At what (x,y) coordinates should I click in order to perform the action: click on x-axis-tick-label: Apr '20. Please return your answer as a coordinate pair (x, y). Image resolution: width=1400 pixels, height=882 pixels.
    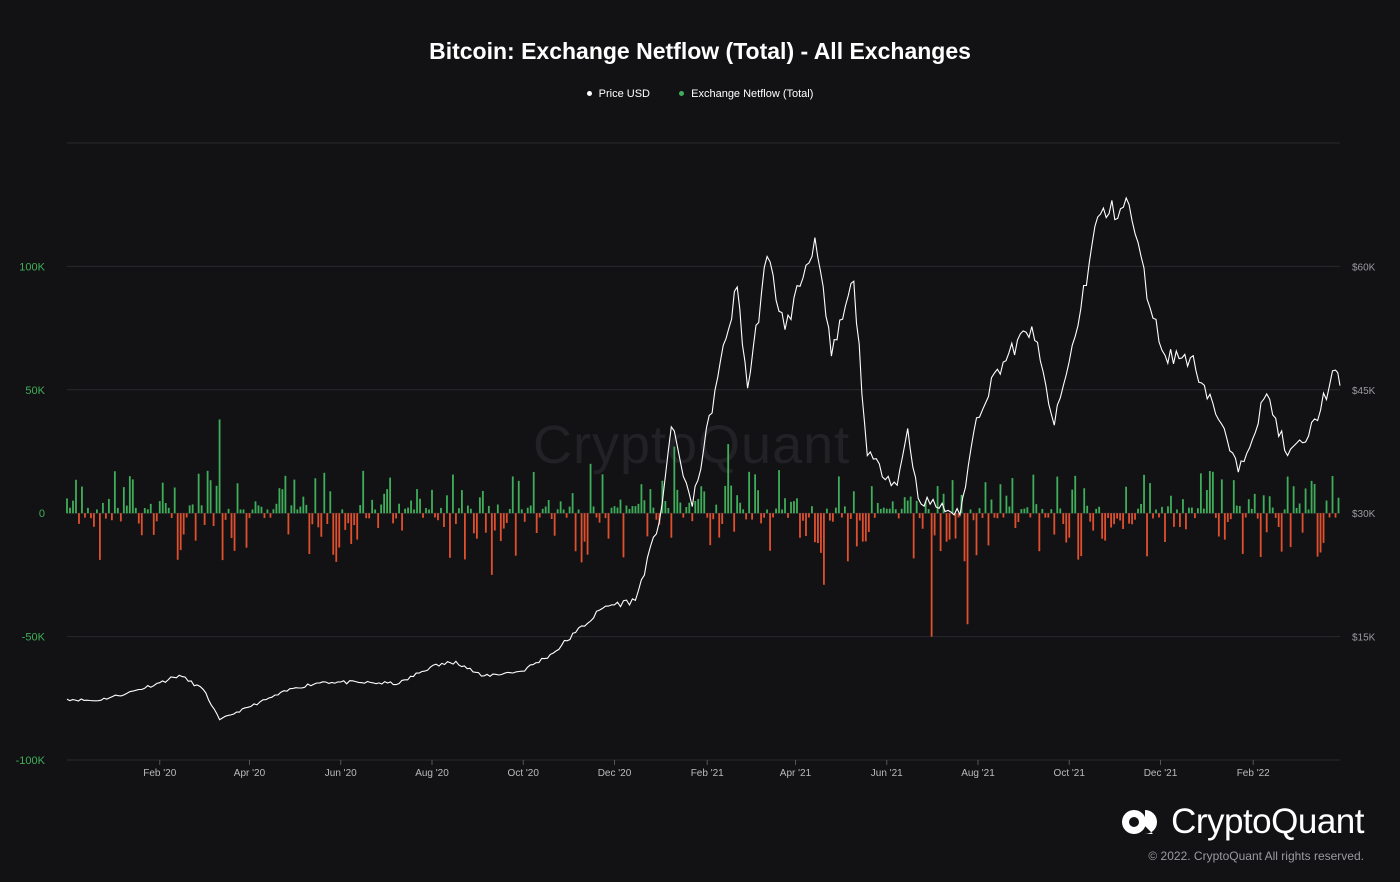
    Looking at the image, I should click on (250, 773).